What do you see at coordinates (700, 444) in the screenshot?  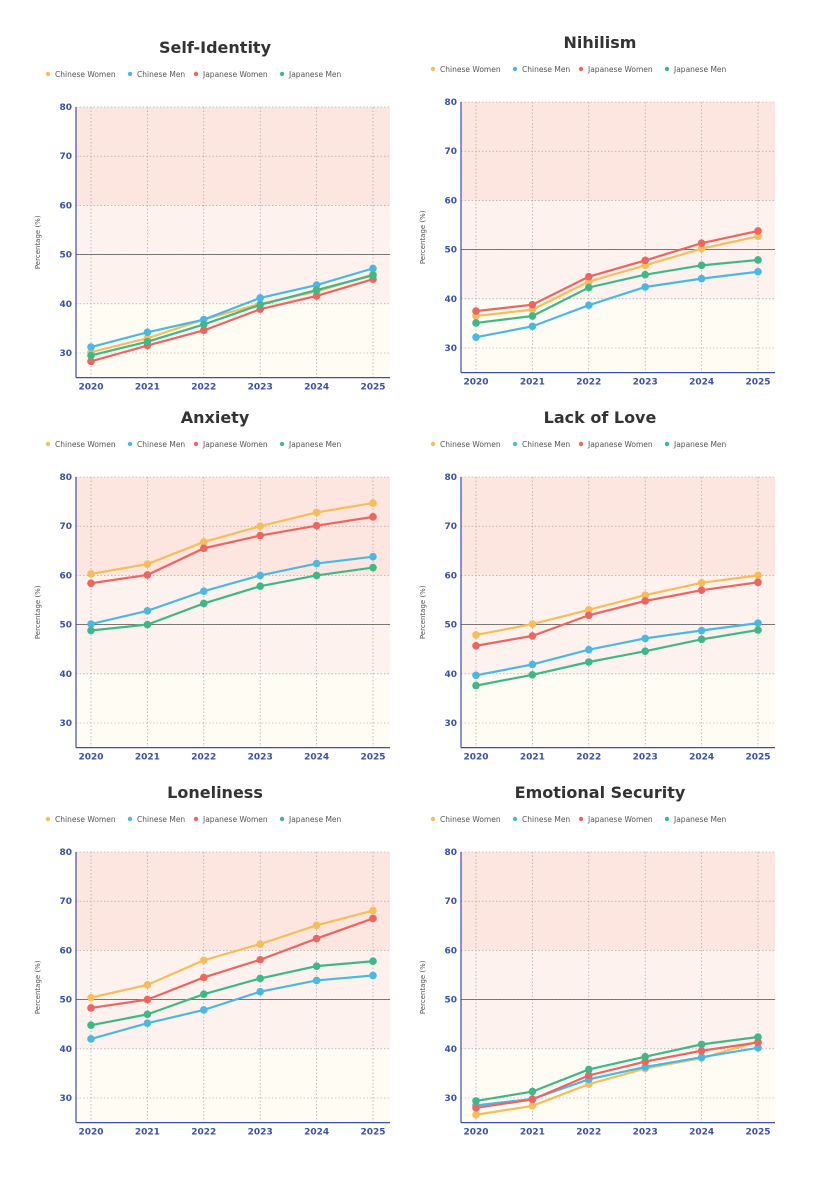 I see `legend-label: Japanese Men` at bounding box center [700, 444].